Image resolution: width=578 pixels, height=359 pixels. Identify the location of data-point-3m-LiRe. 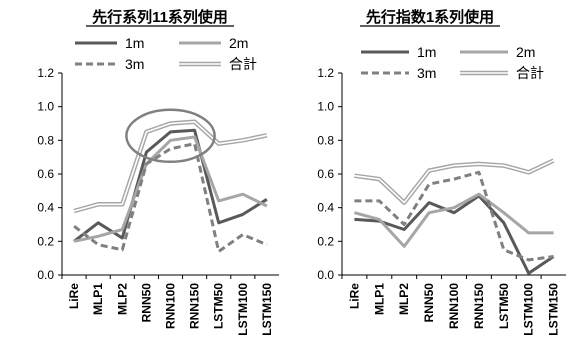
(354, 200).